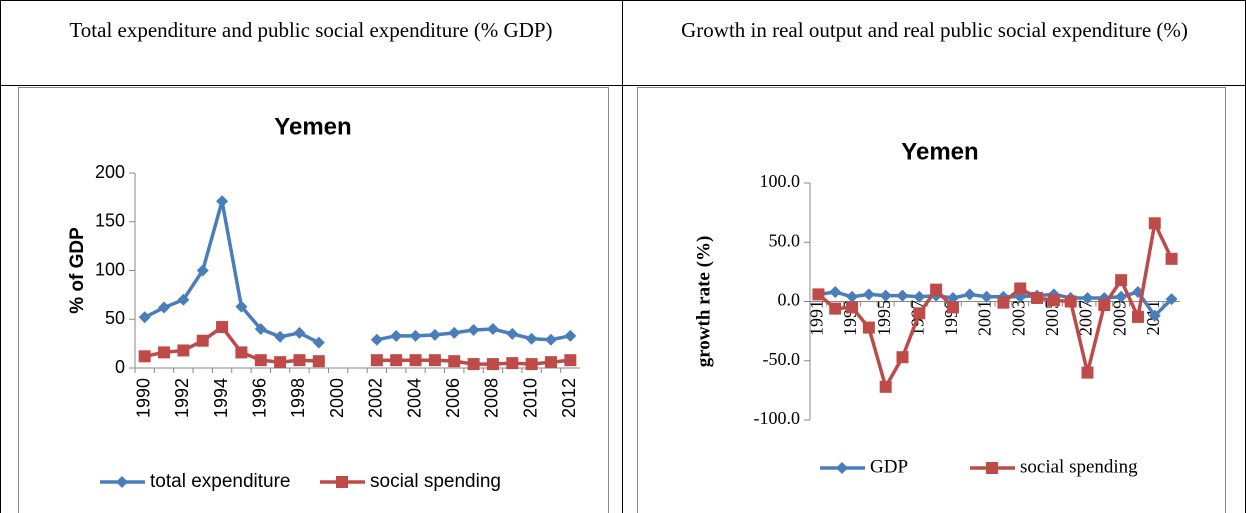  What do you see at coordinates (777, 418) in the screenshot?
I see `y-tick-label: -100.0` at bounding box center [777, 418].